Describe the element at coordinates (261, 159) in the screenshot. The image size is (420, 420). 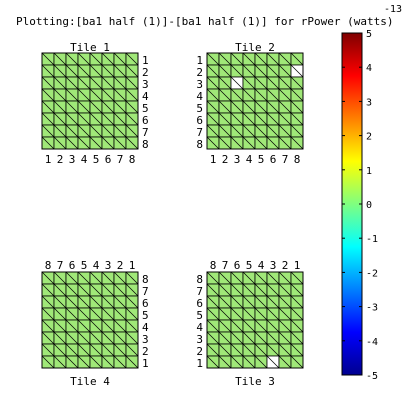
I see `tile-col-label: 5` at that location.